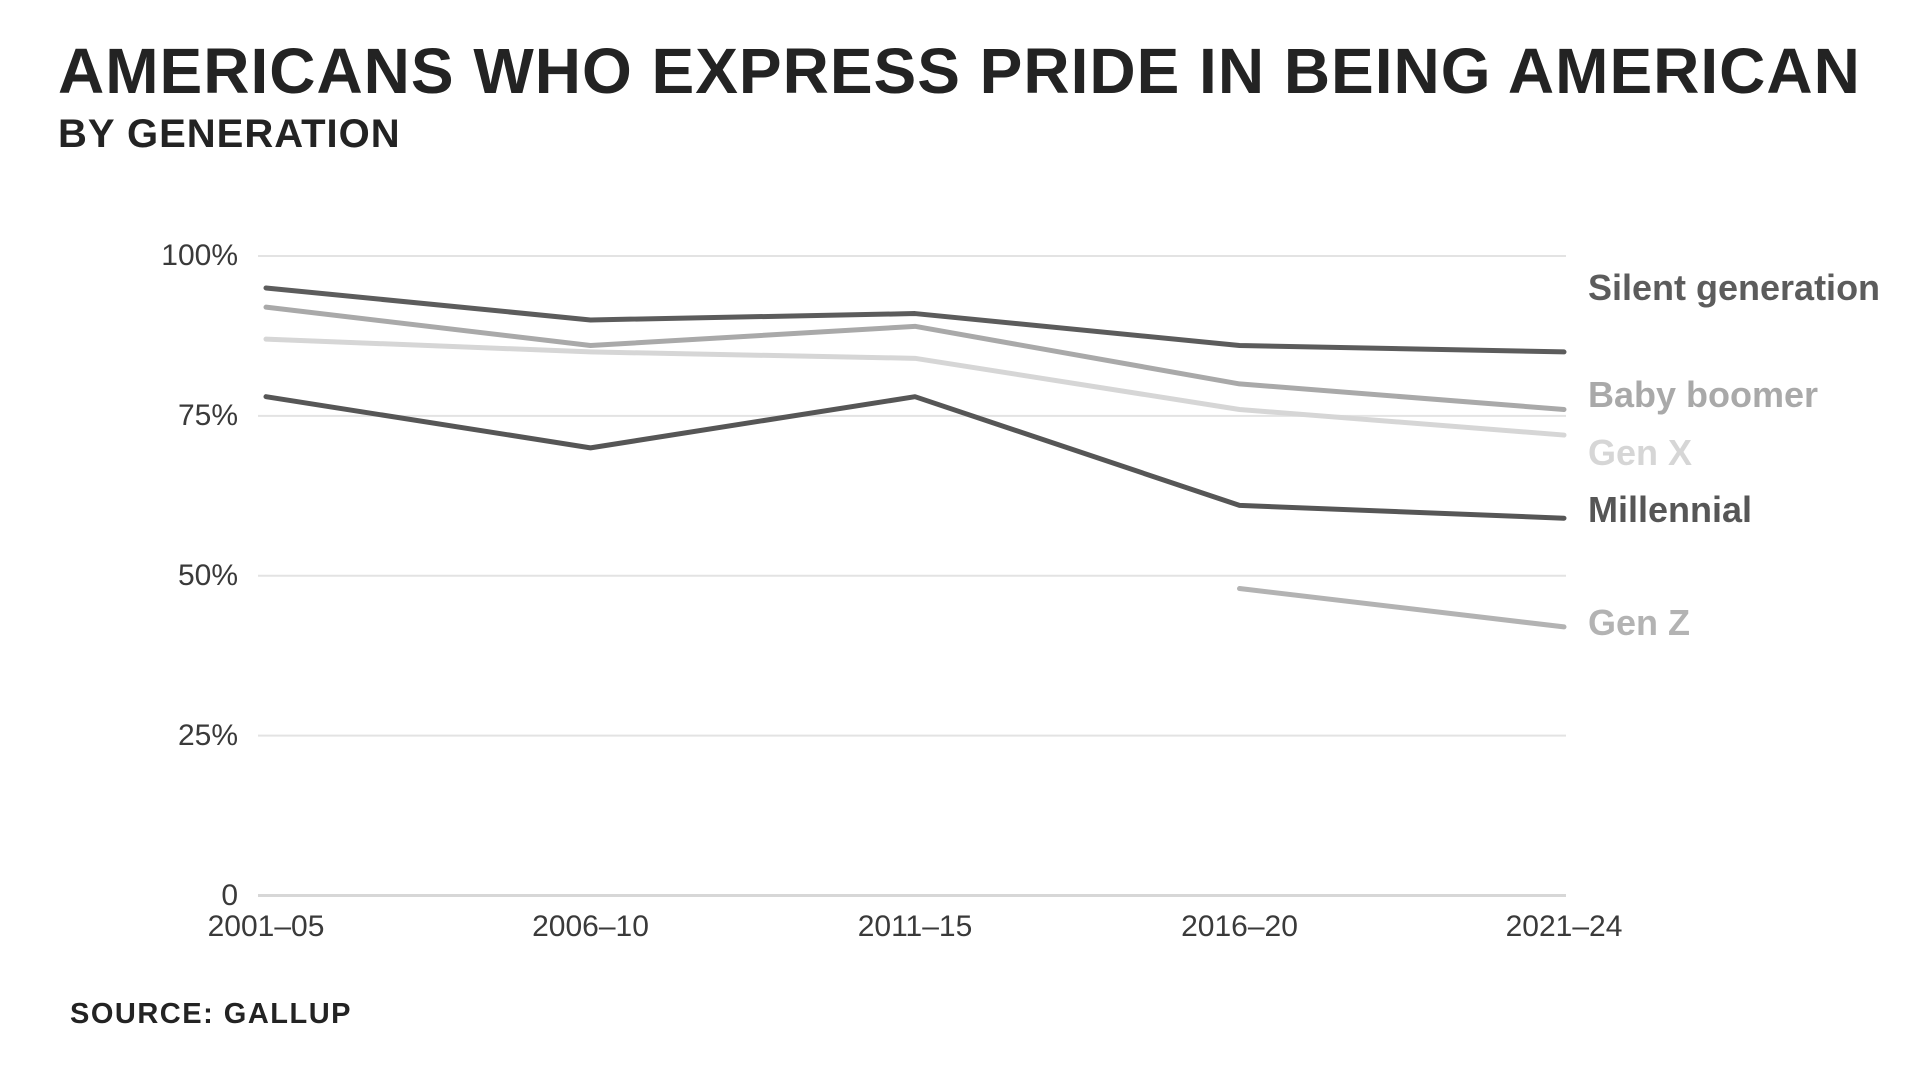 The height and width of the screenshot is (1080, 1920). What do you see at coordinates (1734, 287) in the screenshot?
I see `legend-label-silent-generation: Silent generation` at bounding box center [1734, 287].